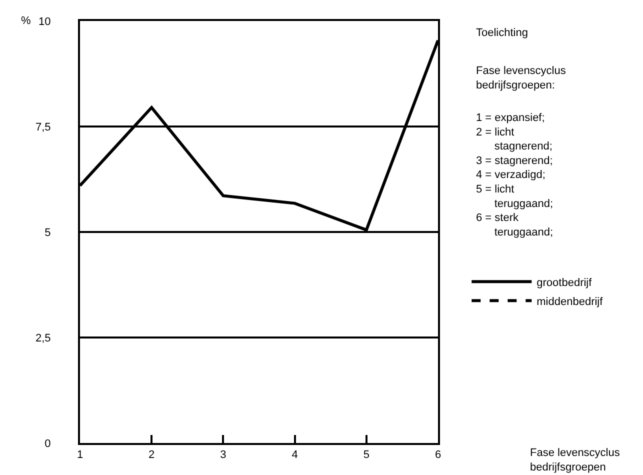  What do you see at coordinates (521, 78) in the screenshot?
I see `text: Fase levenscyclus bedrijfsgroepen:` at bounding box center [521, 78].